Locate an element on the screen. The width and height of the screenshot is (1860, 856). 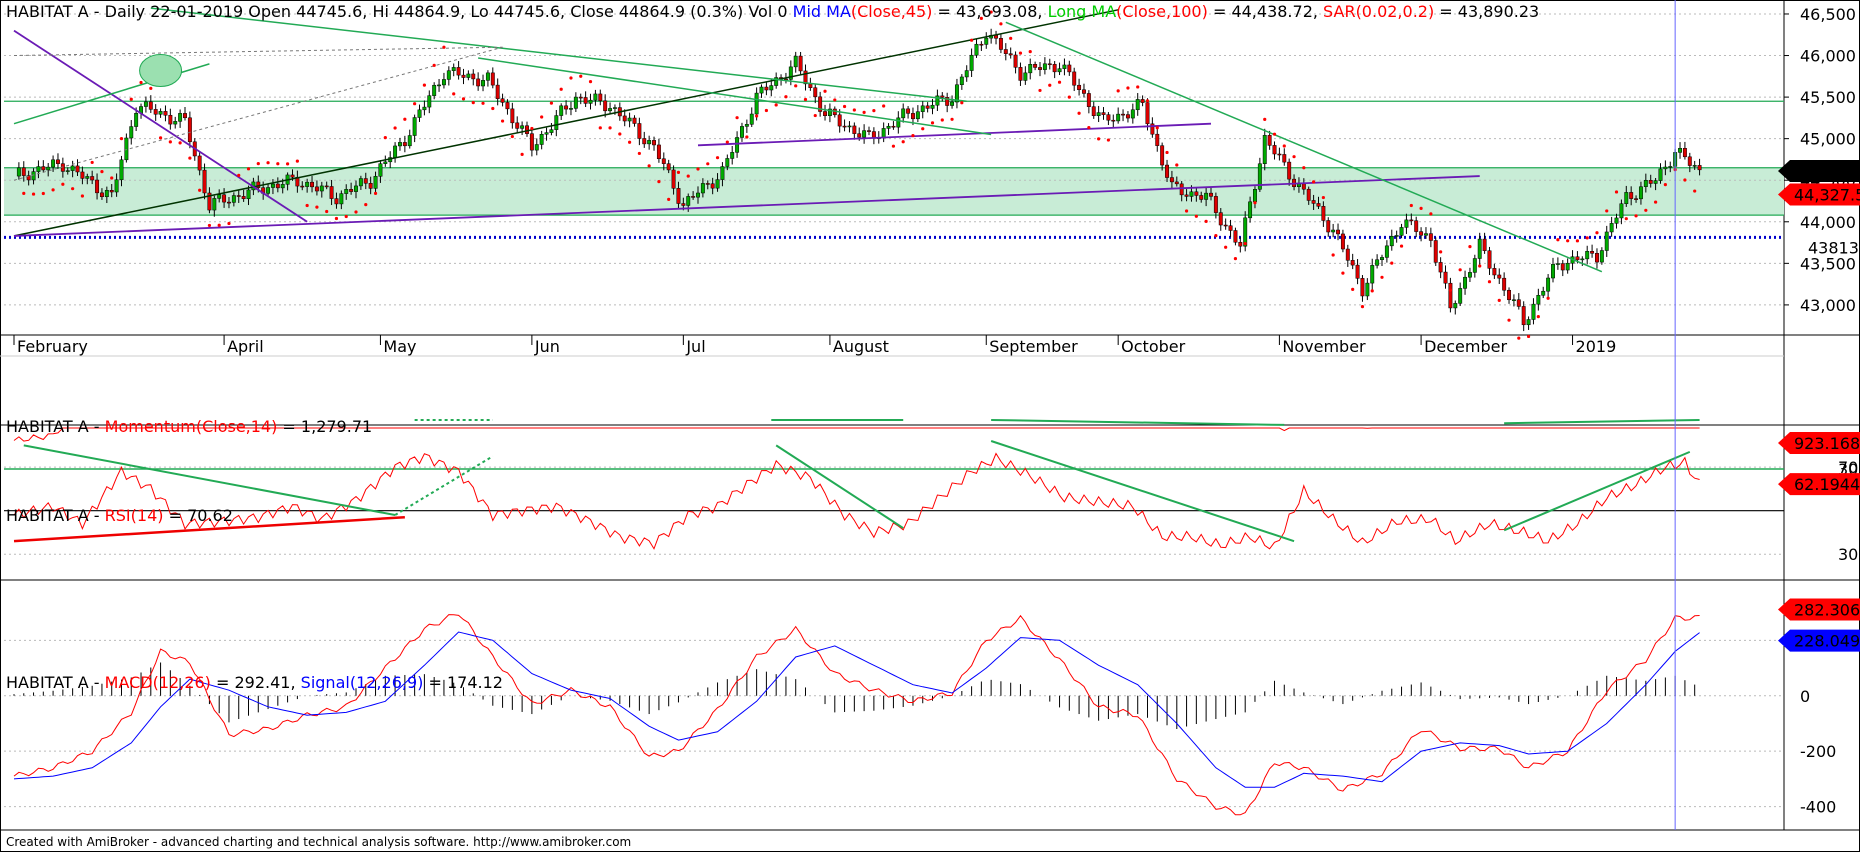
momentum-marker-tag is located at coordinates (1819, 443).